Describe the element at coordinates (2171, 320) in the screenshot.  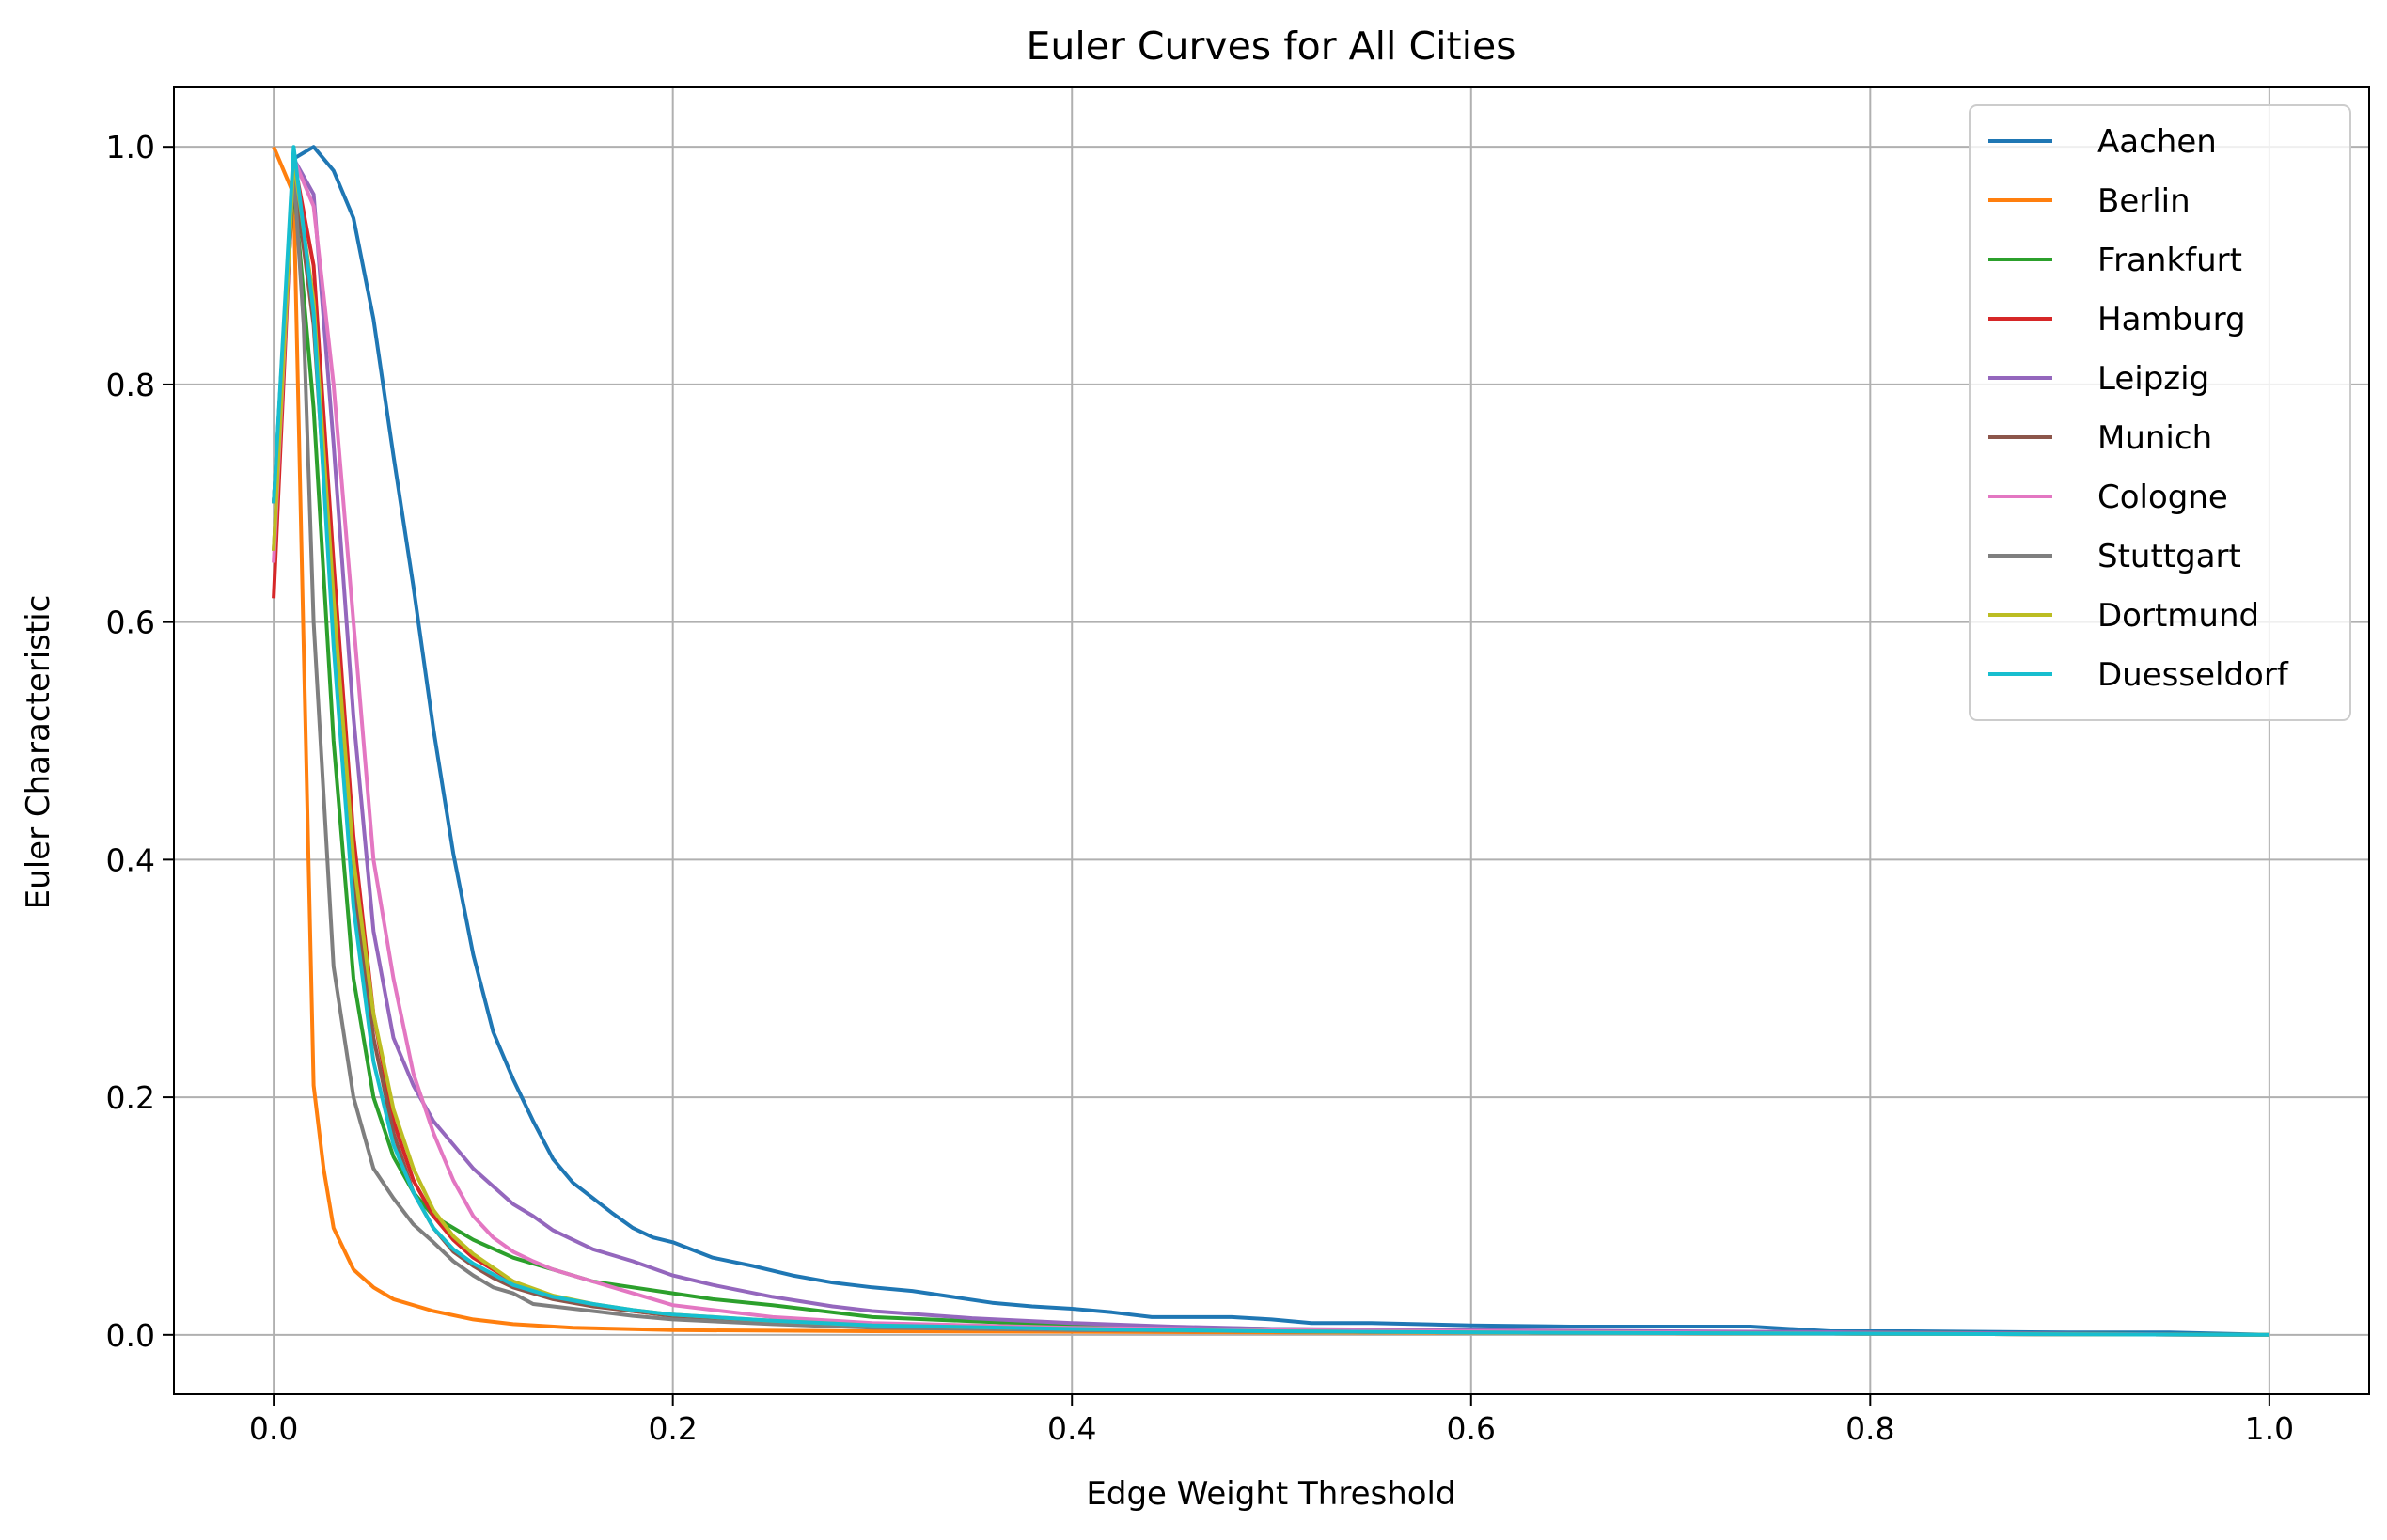
I see `legend-label-hamburg: Hamburg` at that location.